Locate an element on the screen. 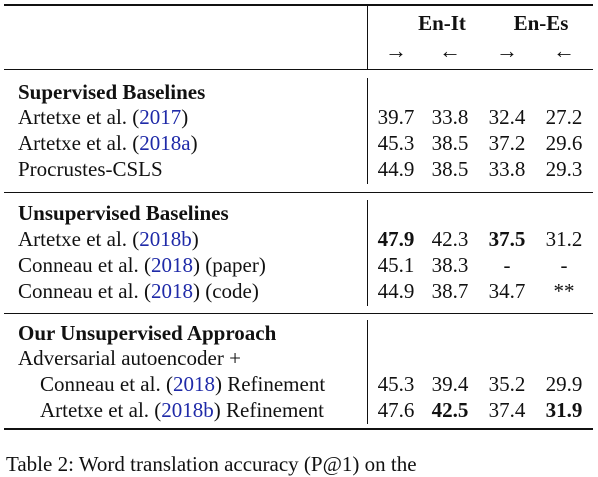 This screenshot has width=598, height=477. row-label: Artetxe et al. (2017) is located at coordinates (103, 117).